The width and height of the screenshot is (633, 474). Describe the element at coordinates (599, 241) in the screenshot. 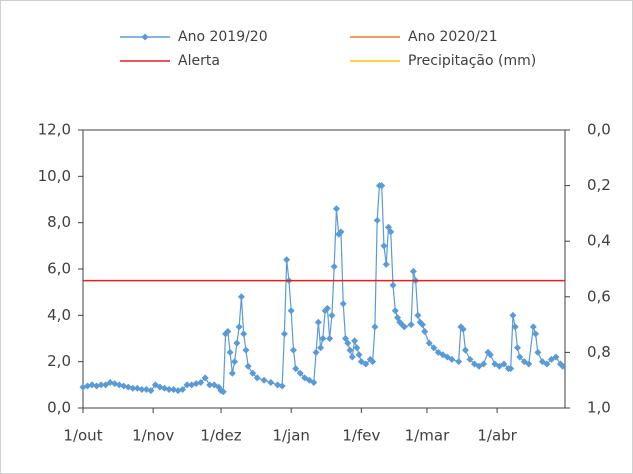

I see `y2-tick-label: 0,4` at that location.